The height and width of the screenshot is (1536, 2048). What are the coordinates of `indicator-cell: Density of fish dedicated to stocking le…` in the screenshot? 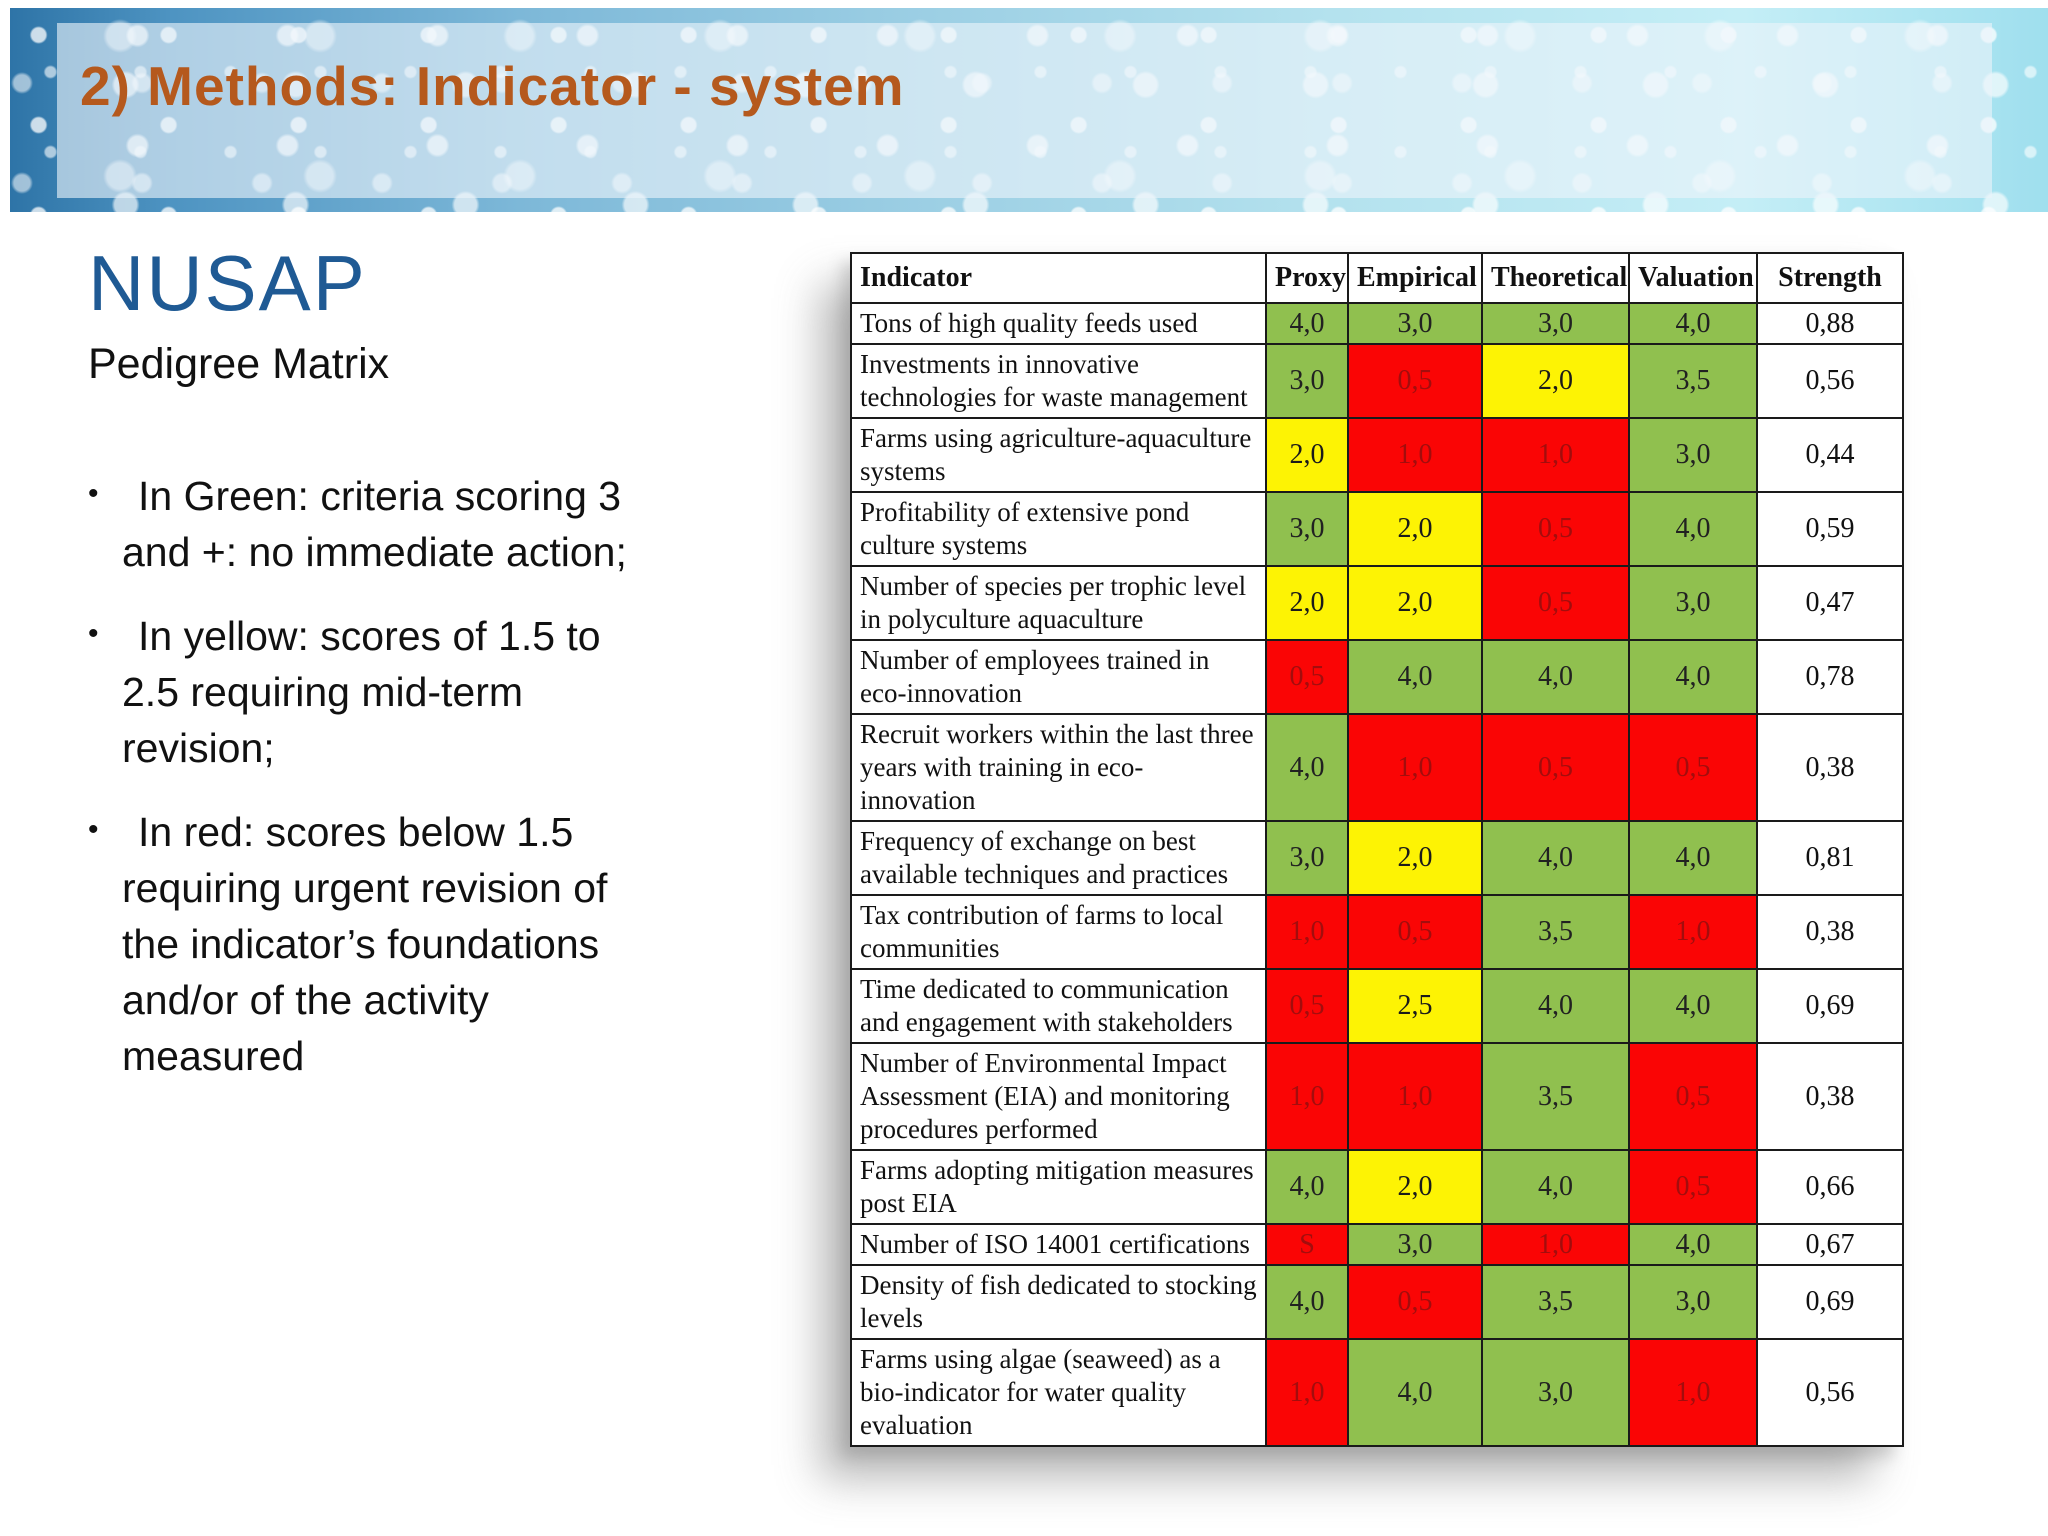 It's located at (1058, 1302).